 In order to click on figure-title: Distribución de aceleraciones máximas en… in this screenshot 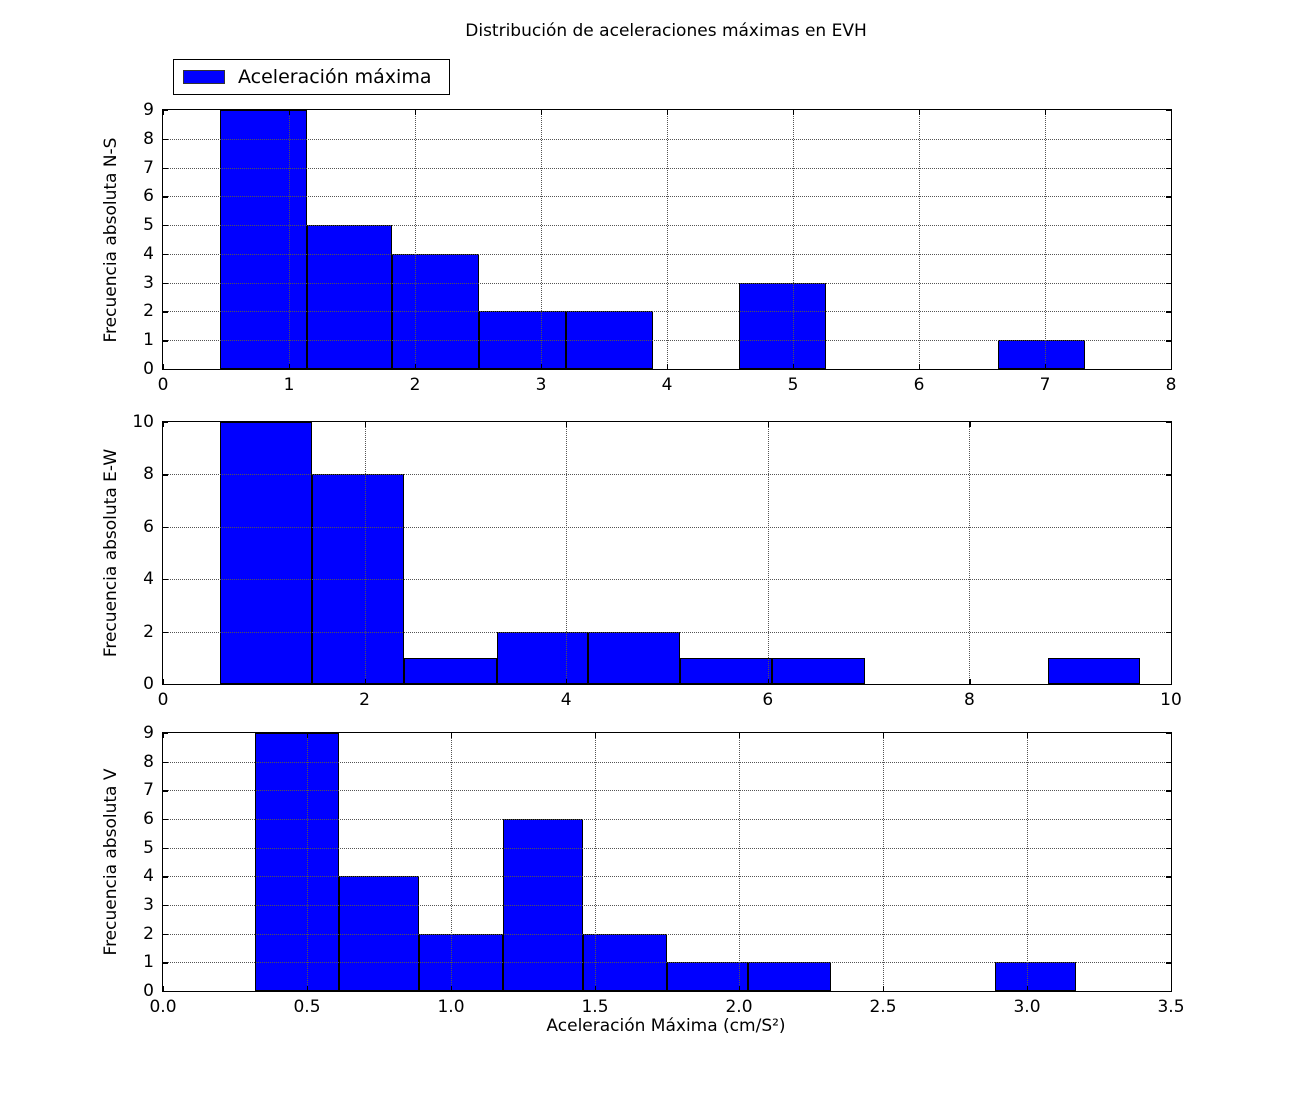, I will do `click(666, 31)`.